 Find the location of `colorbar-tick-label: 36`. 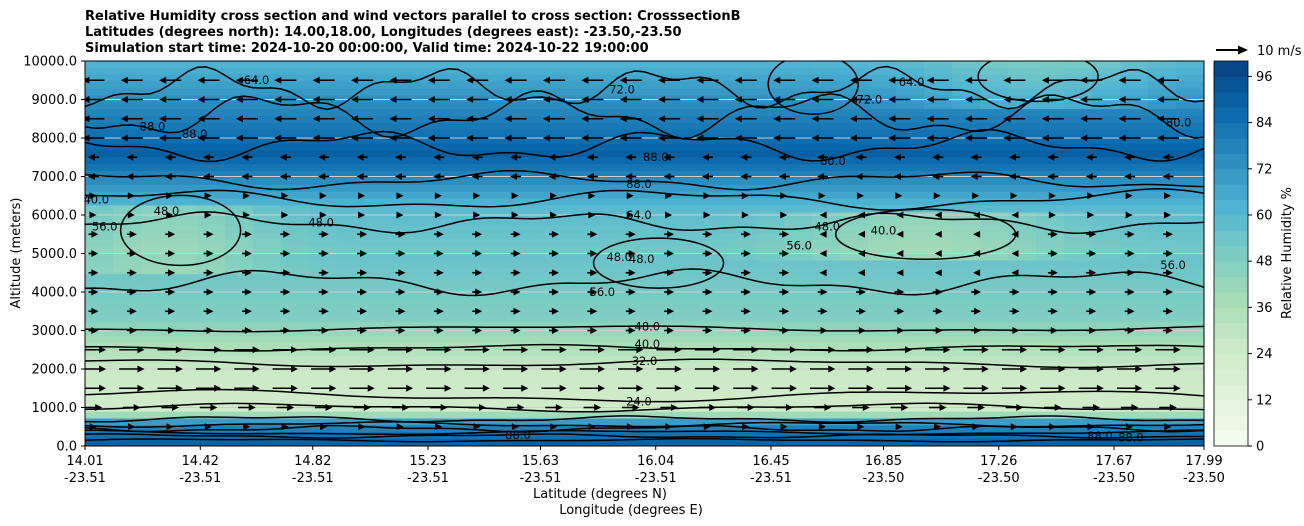

colorbar-tick-label: 36 is located at coordinates (1264, 308).